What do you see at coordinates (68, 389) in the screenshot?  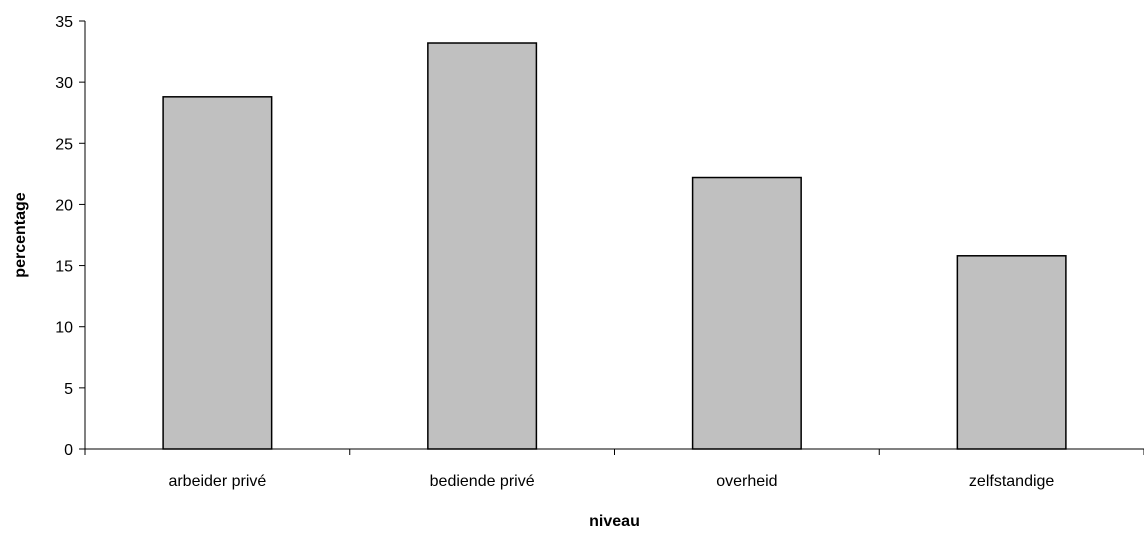 I see `y-tick-label: 5` at bounding box center [68, 389].